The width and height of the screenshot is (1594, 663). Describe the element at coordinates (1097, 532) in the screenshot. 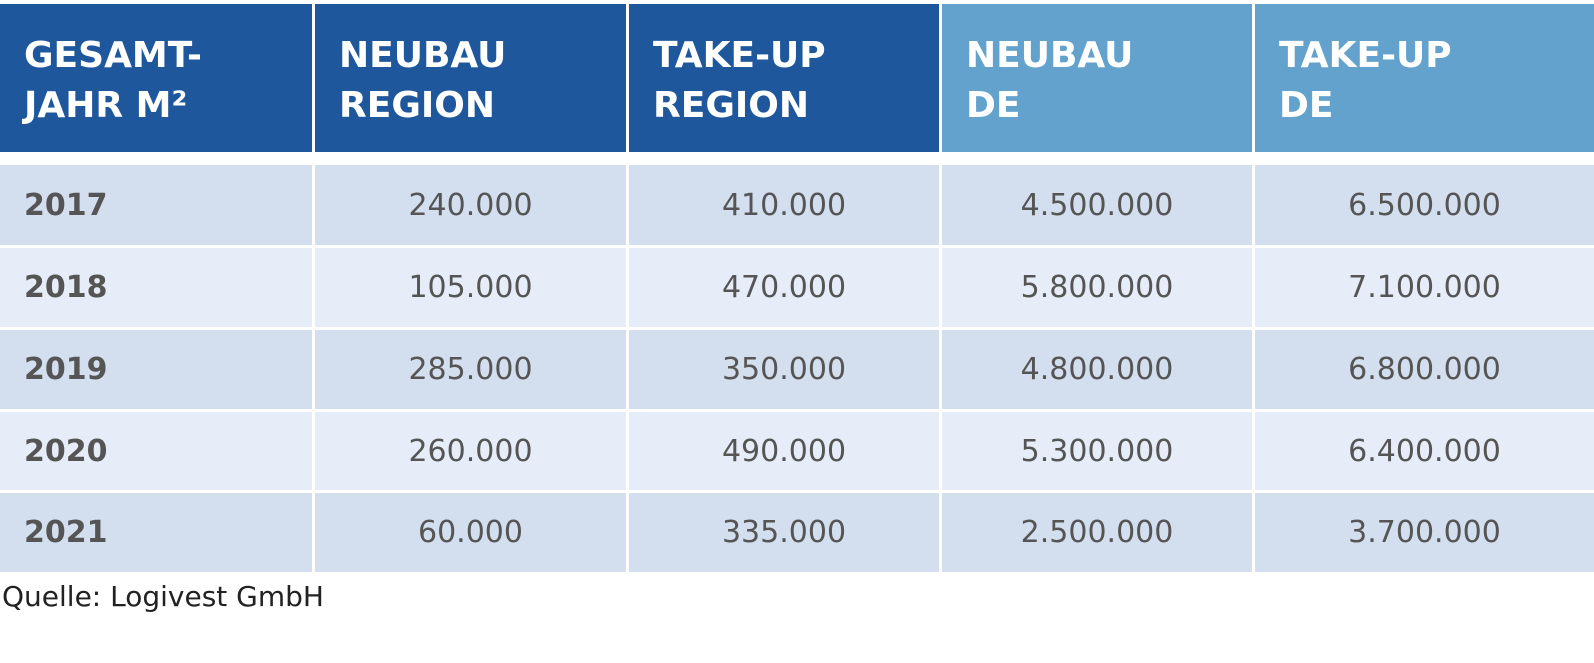

I see `value-cell: 2.500.000` at that location.